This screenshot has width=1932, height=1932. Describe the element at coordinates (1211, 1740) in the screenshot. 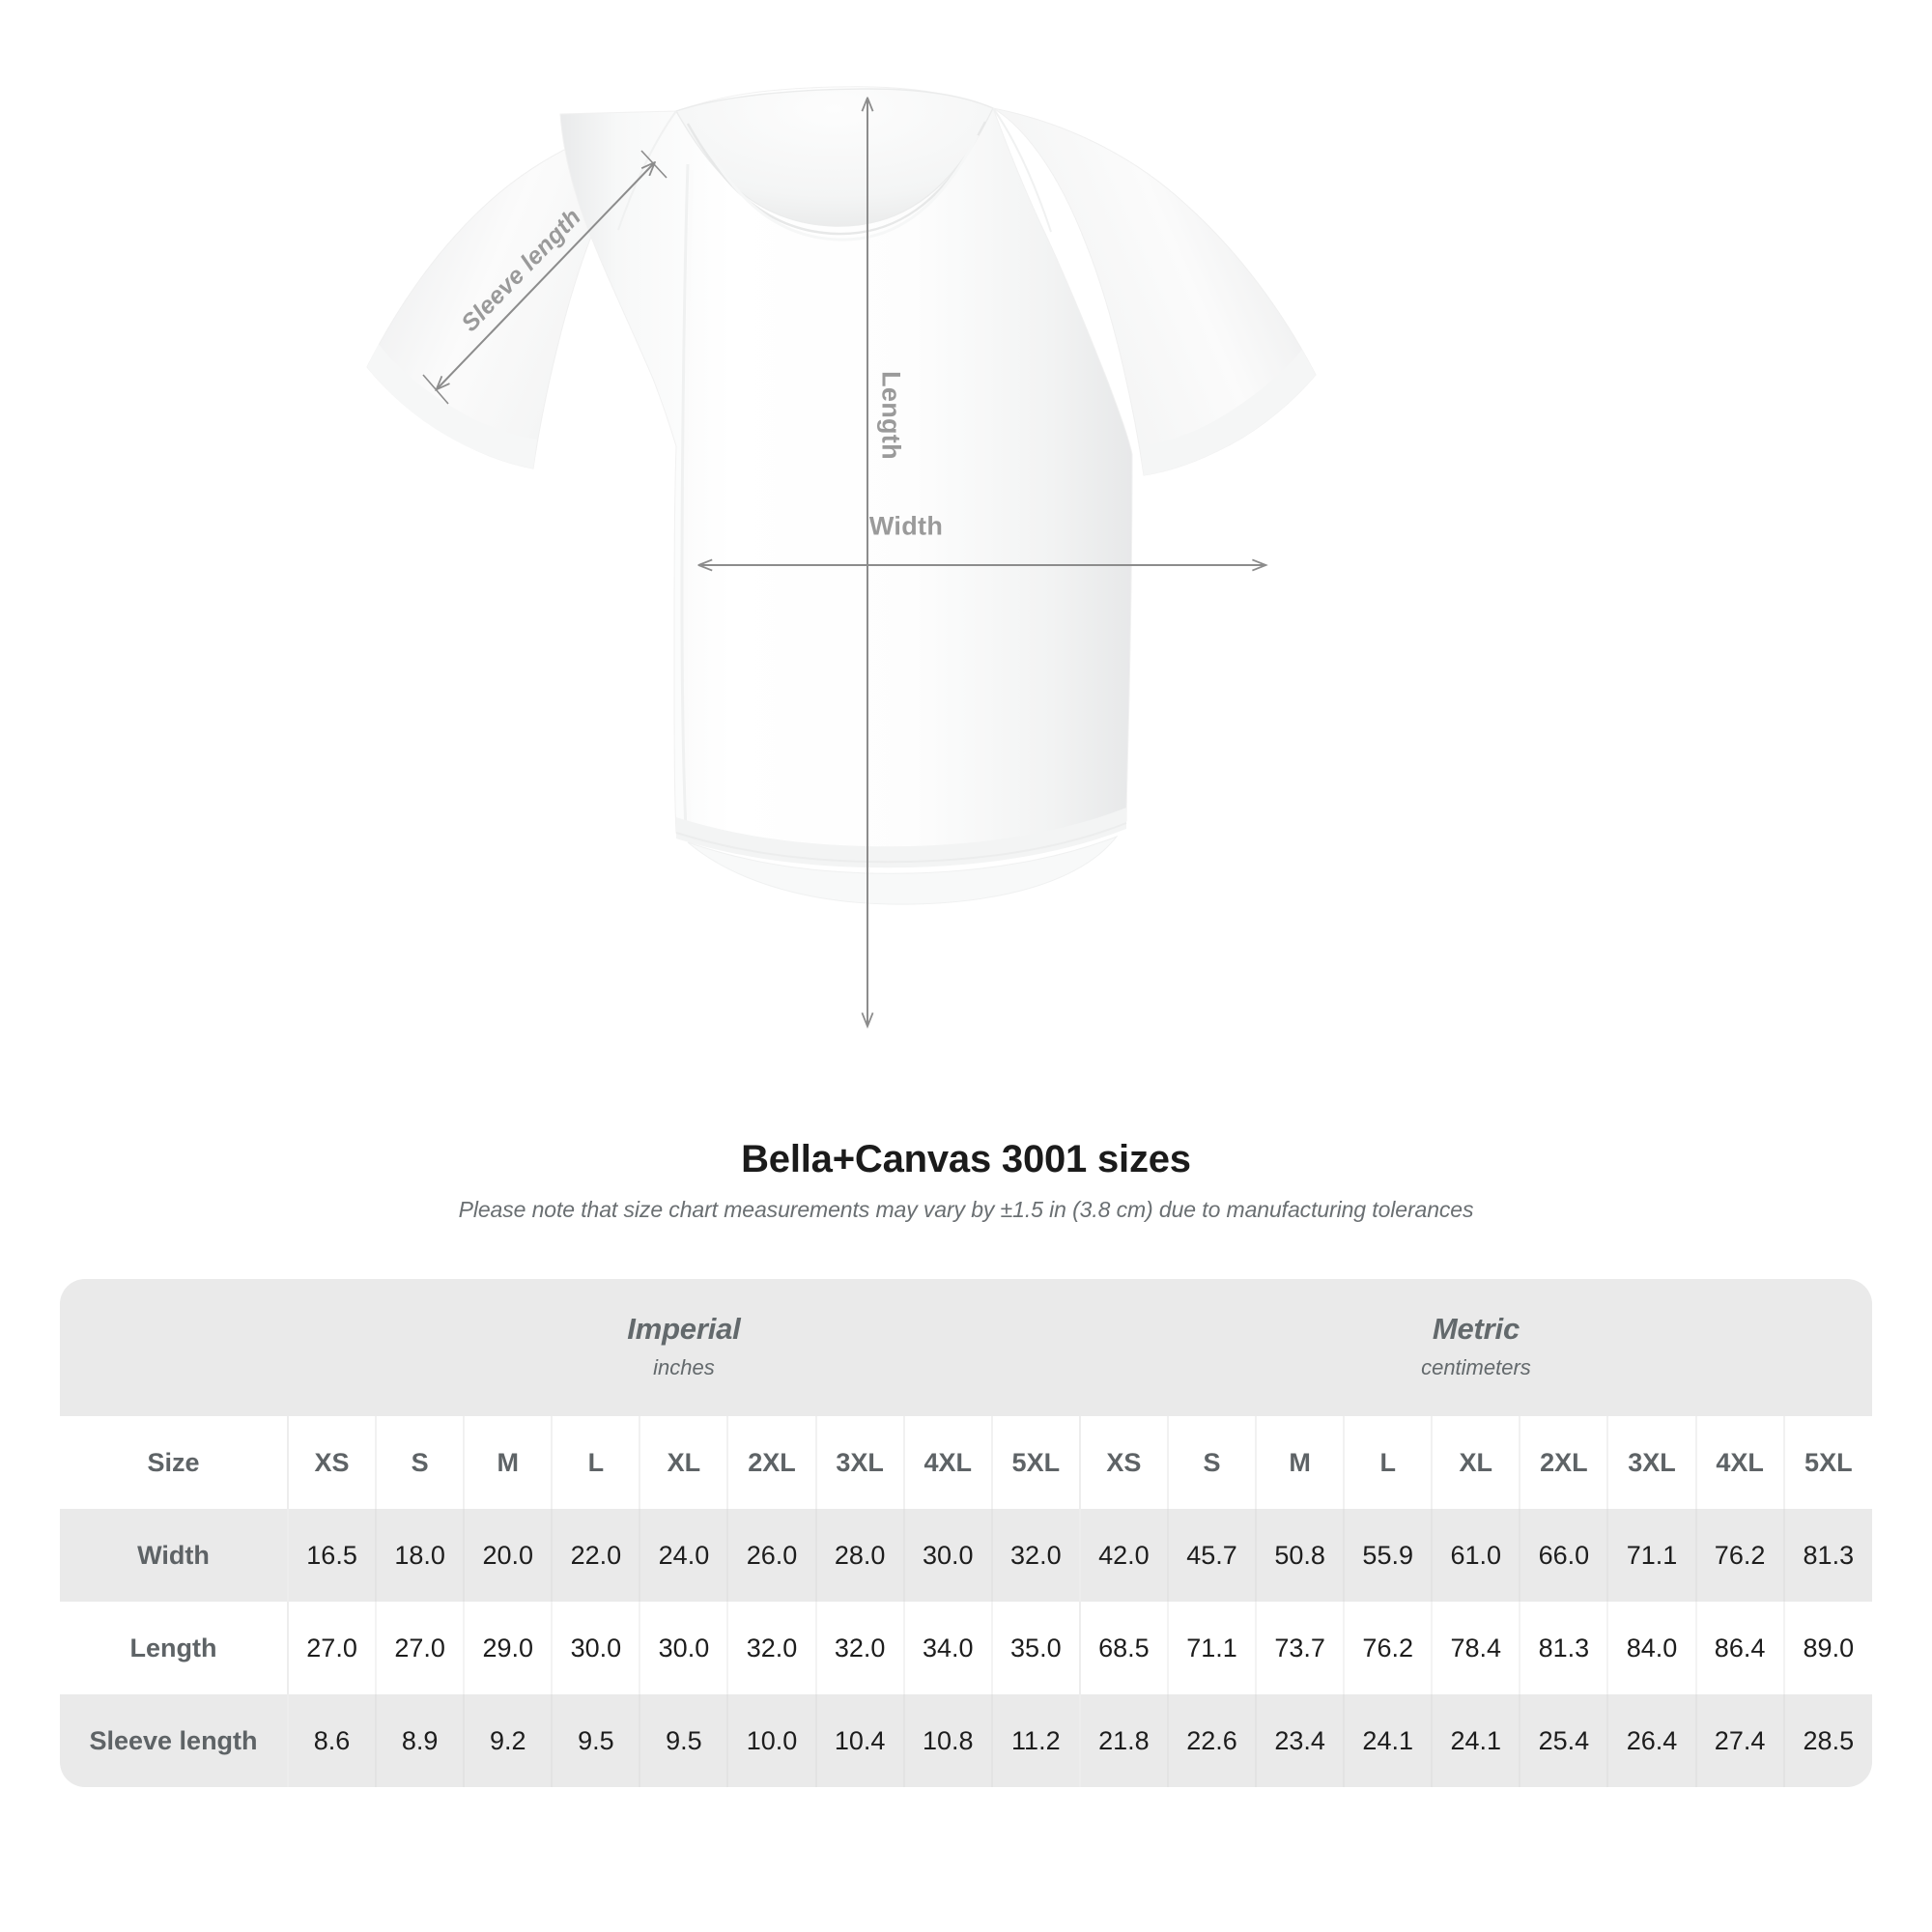

I see `cell-sleeve-met-s: 22.6` at that location.